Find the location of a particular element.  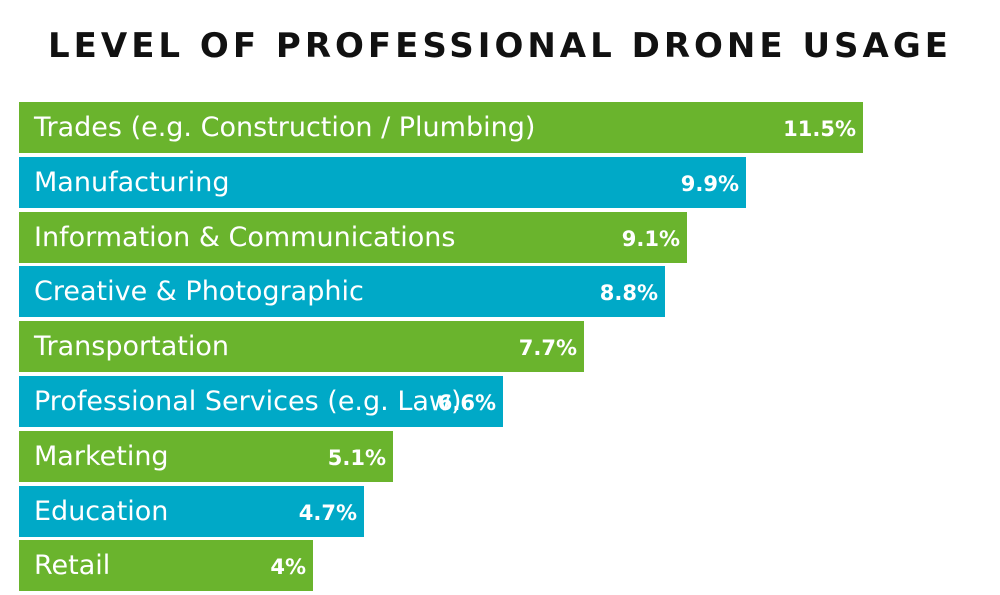

bar-category-label: Transportation is located at coordinates (131, 347).